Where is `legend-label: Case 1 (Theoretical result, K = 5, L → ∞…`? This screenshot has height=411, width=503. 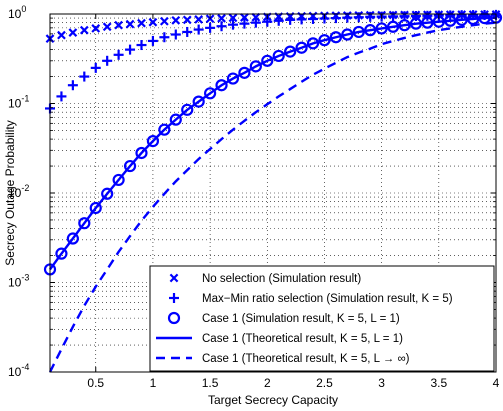
legend-label: Case 1 (Theoretical result, K = 5, L → ∞… is located at coordinates (306, 359).